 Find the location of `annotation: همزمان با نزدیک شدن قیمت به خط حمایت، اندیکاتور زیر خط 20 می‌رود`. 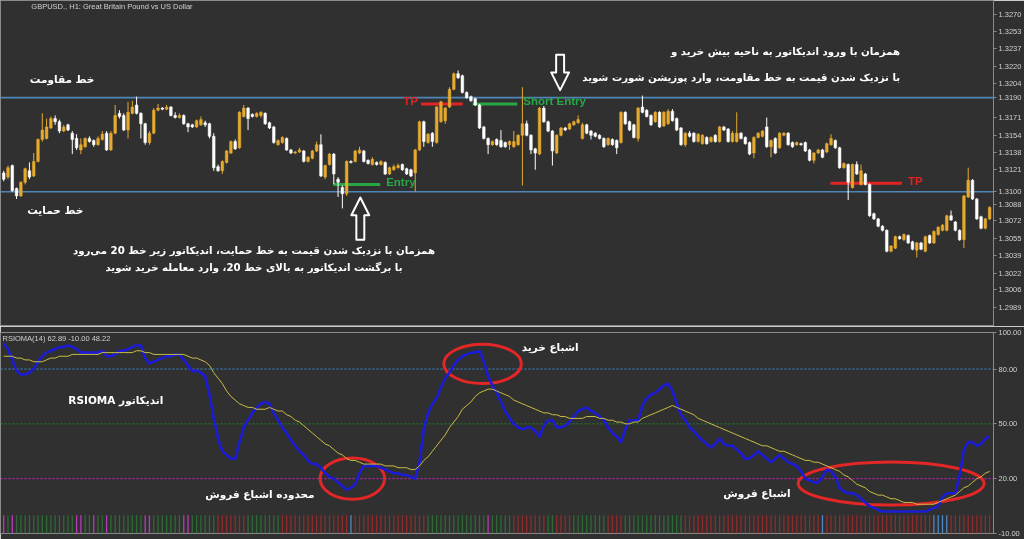

annotation: همزمان با نزدیک شدن قیمت به خط حمایت، اندیکاتور زیر خط 20 می‌رود is located at coordinates (254, 251).